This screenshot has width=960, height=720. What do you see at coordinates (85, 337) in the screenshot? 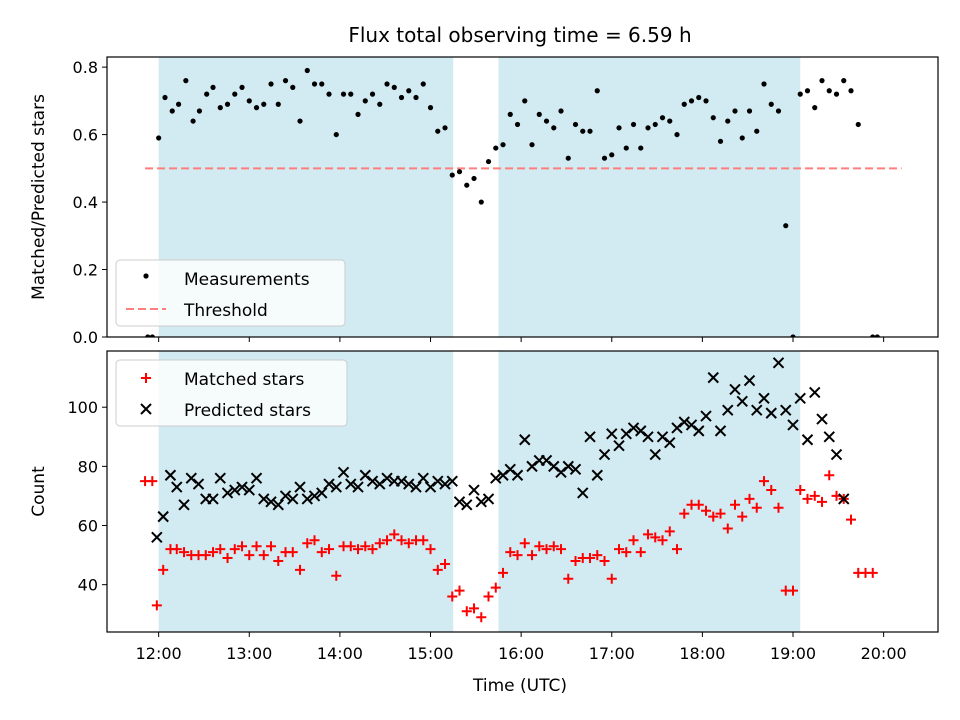
I see `y-tick-label: 0.0` at bounding box center [85, 337].